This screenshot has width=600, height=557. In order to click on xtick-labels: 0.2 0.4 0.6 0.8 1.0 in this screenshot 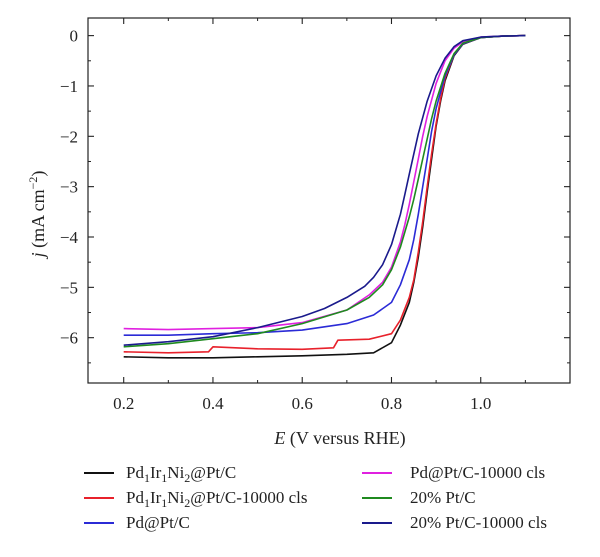, I will do `click(302, 403)`.